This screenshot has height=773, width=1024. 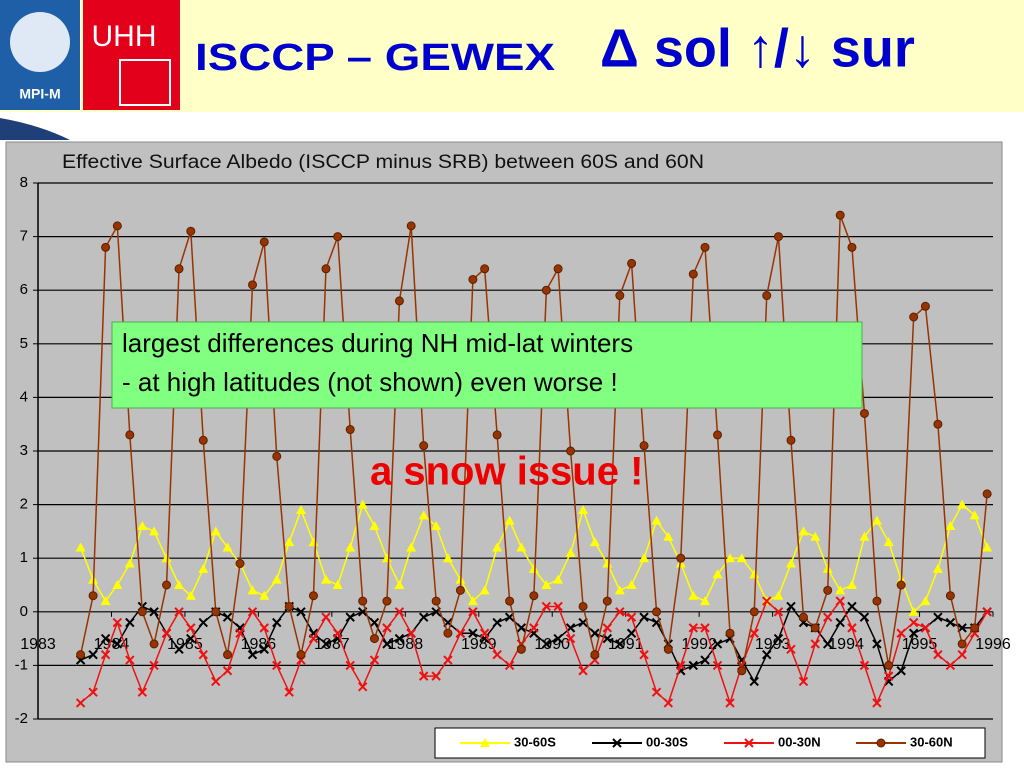 I want to click on x-tick-label: 1989, so click(x=479, y=644).